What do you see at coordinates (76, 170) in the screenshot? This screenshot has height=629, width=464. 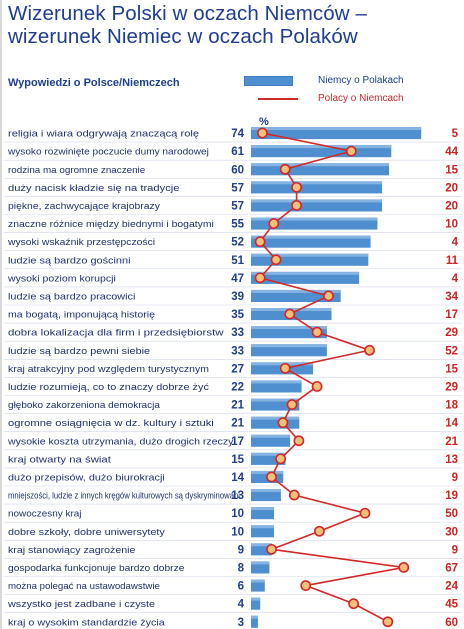 I see `category-label: rodzina ma ogromne znaczenie` at bounding box center [76, 170].